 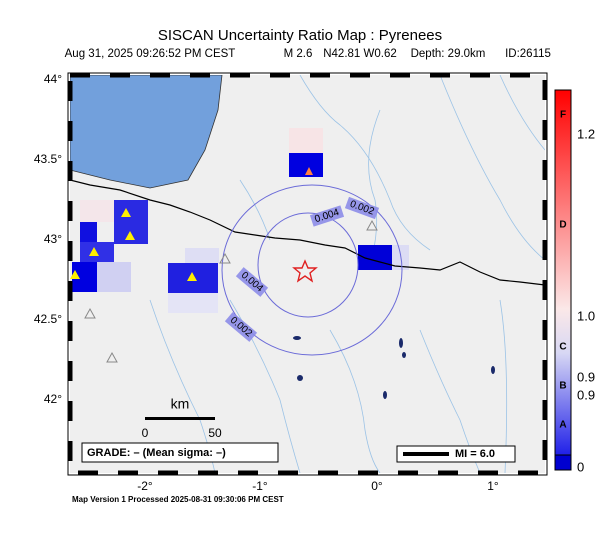 I want to click on lat-label: 42°, so click(x=53, y=399).